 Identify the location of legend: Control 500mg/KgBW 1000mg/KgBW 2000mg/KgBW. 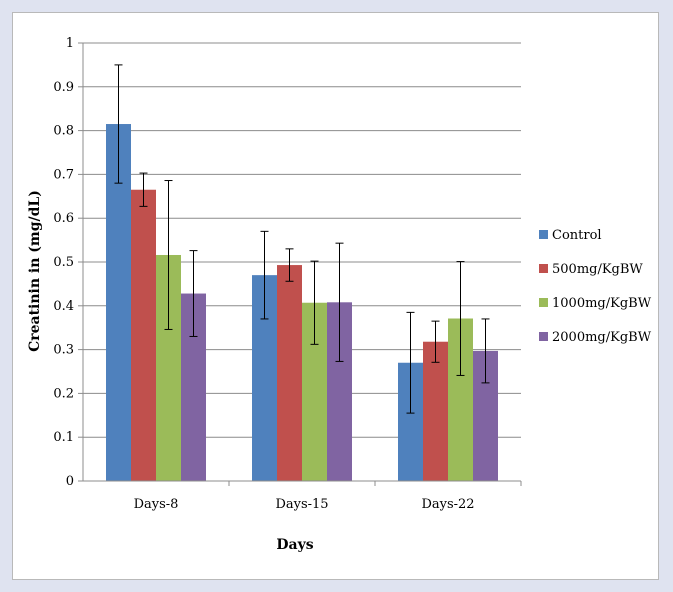
(595, 286).